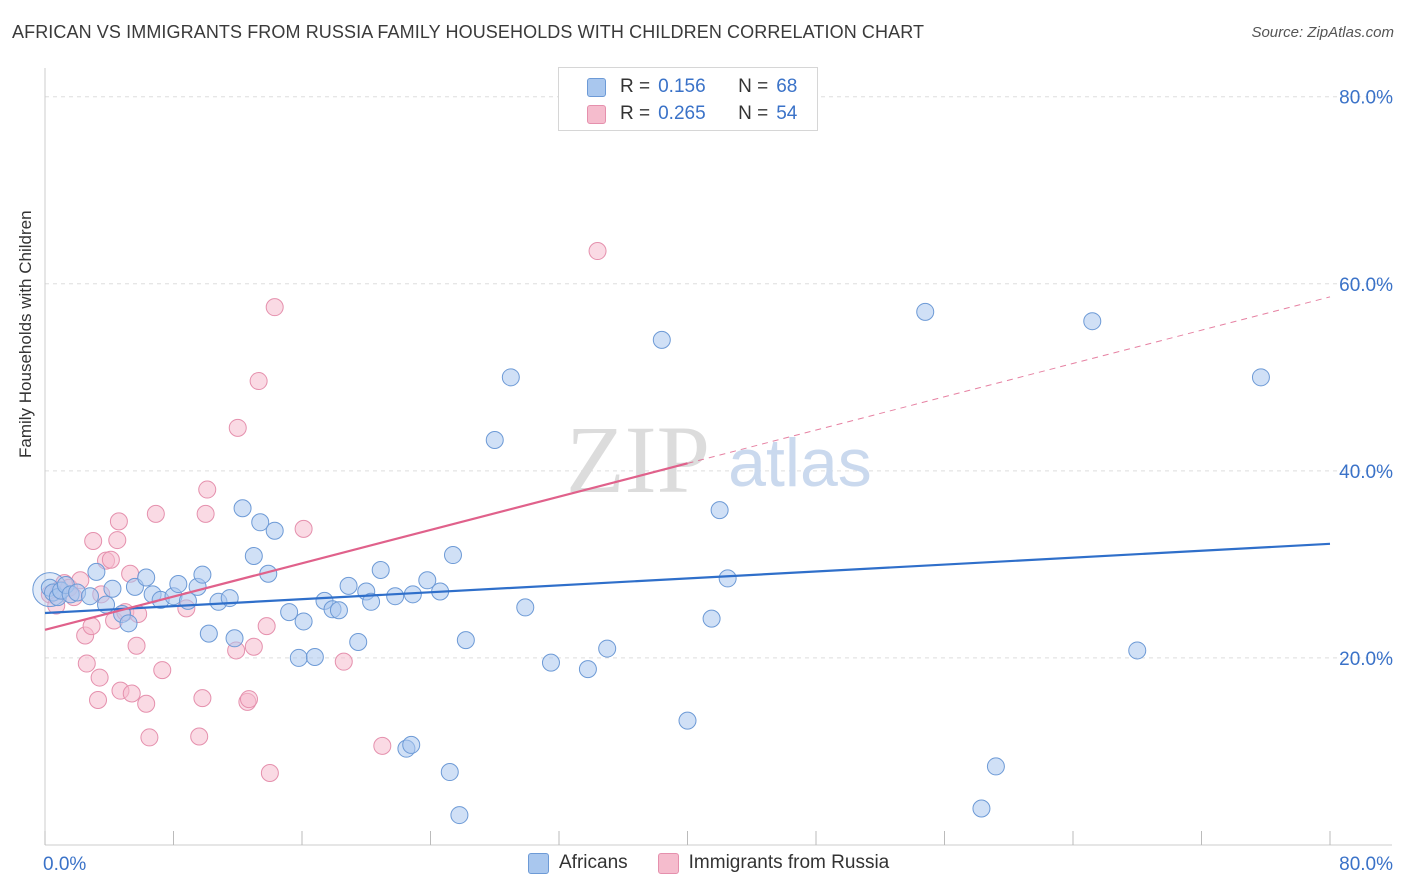 Image resolution: width=1406 pixels, height=892 pixels. What do you see at coordinates (25, 334) in the screenshot?
I see `y-axis-label: Family Households with Children` at bounding box center [25, 334].